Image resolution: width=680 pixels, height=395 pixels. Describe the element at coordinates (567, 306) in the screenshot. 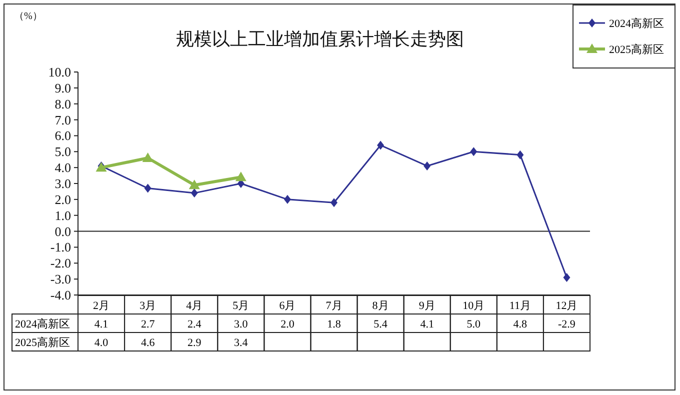

I see `x-tick-label: 12月` at that location.